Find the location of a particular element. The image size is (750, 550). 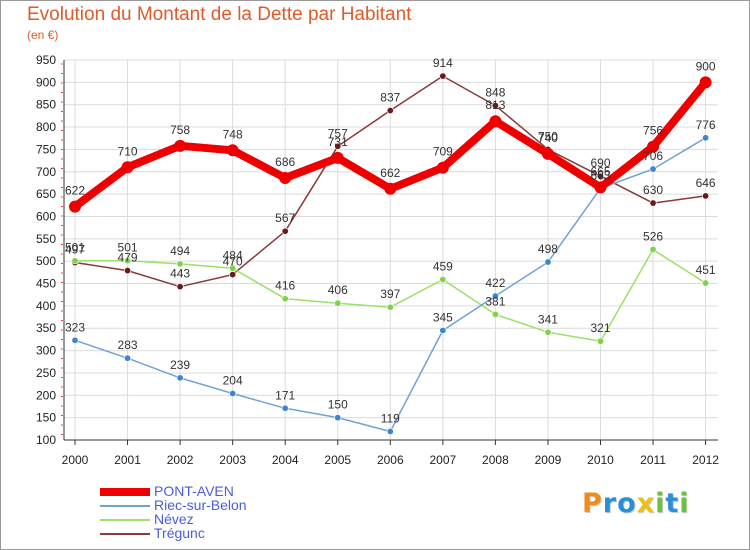

data-label: 497 is located at coordinates (75, 250).